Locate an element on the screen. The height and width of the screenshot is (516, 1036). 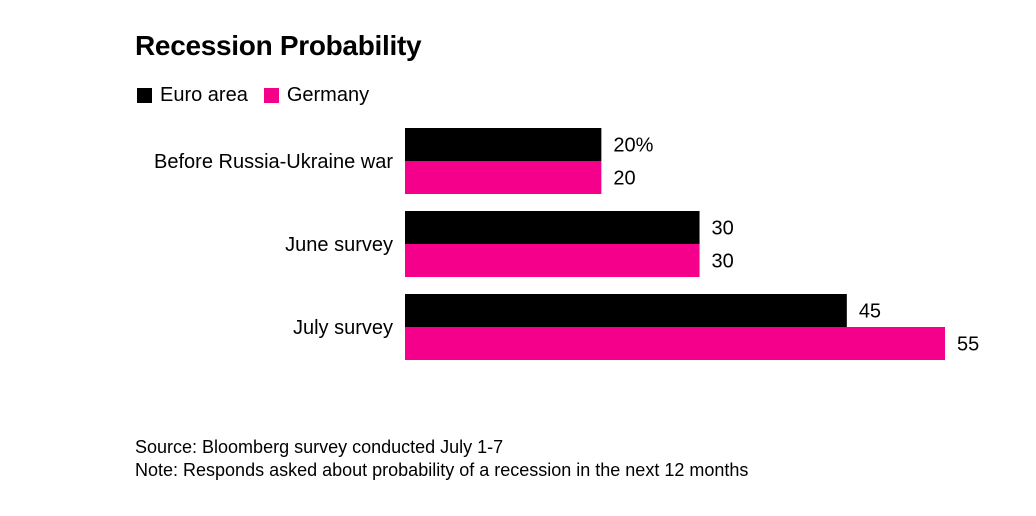
bar-euro-area-june-survey is located at coordinates (552, 227).